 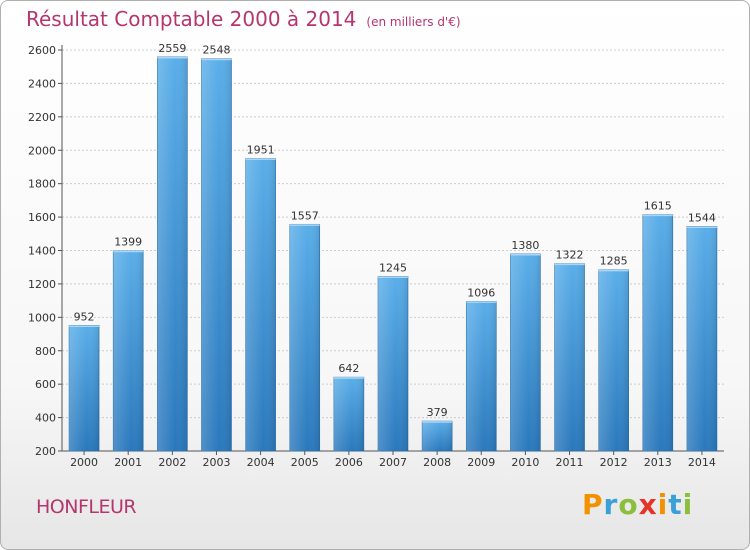 I want to click on y-tick-label: 400, so click(x=45, y=418).